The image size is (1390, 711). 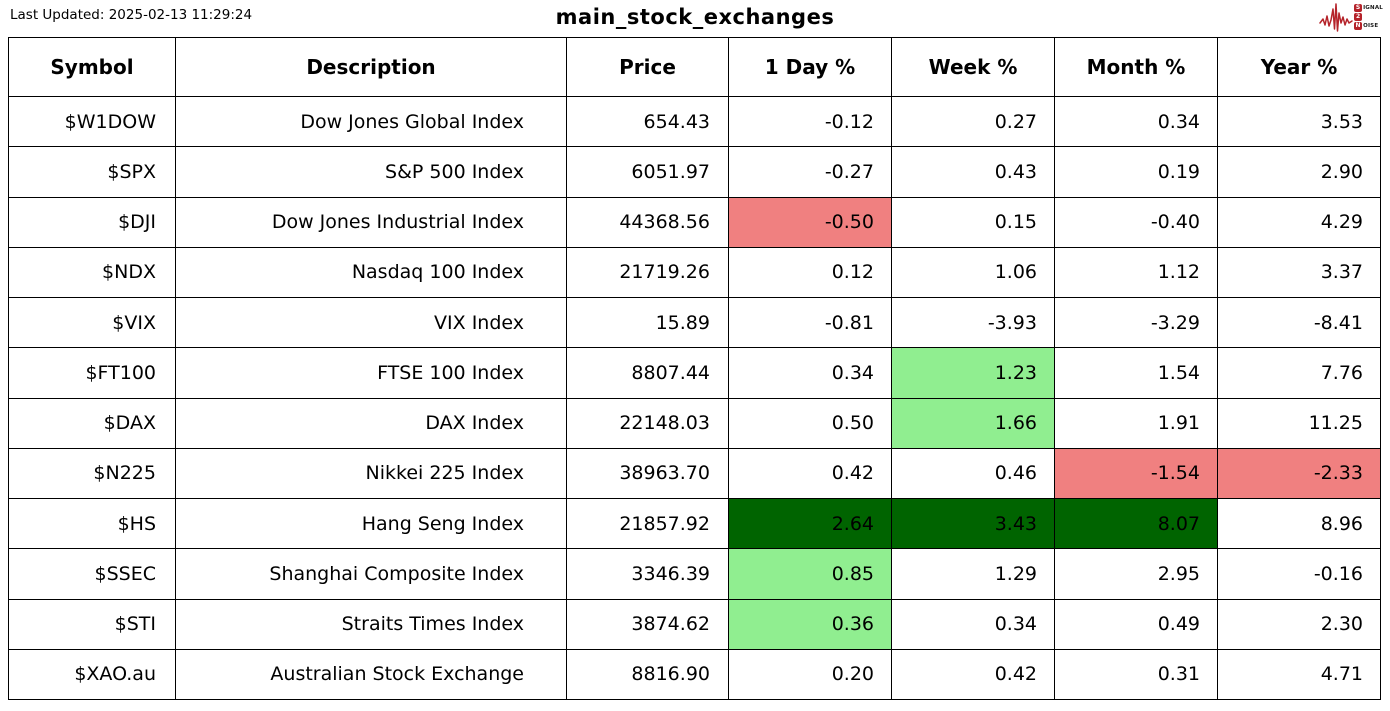 What do you see at coordinates (810, 121) in the screenshot?
I see `cell-day: -0.12` at bounding box center [810, 121].